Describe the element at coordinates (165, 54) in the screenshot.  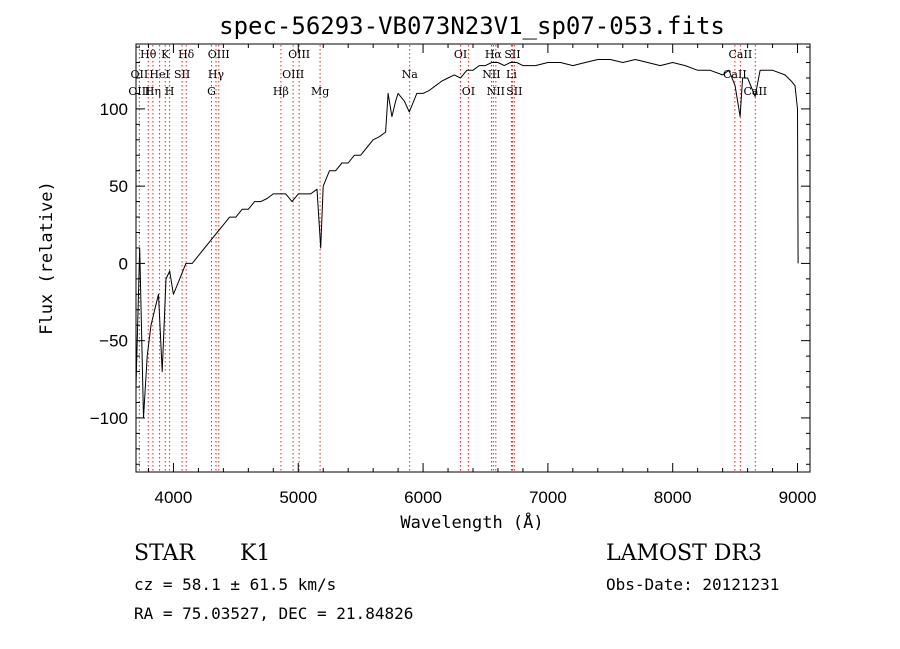
I see `line-label-5: K` at that location.